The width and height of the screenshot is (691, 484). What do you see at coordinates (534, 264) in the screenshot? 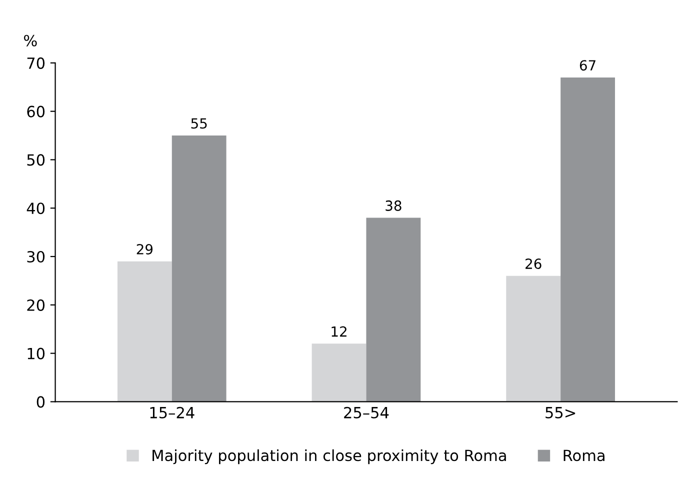
I see `data-label: 26` at bounding box center [534, 264].